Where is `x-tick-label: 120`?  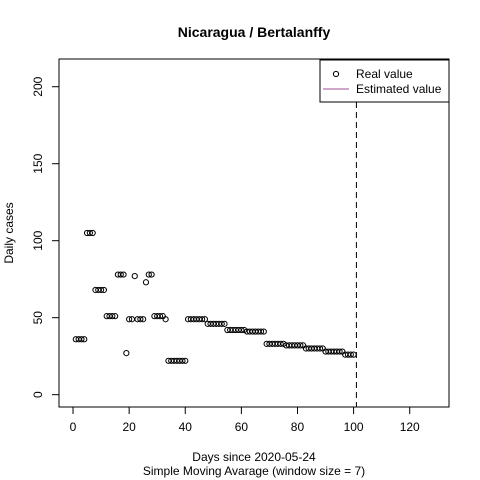 x-tick-label: 120 is located at coordinates (410, 427).